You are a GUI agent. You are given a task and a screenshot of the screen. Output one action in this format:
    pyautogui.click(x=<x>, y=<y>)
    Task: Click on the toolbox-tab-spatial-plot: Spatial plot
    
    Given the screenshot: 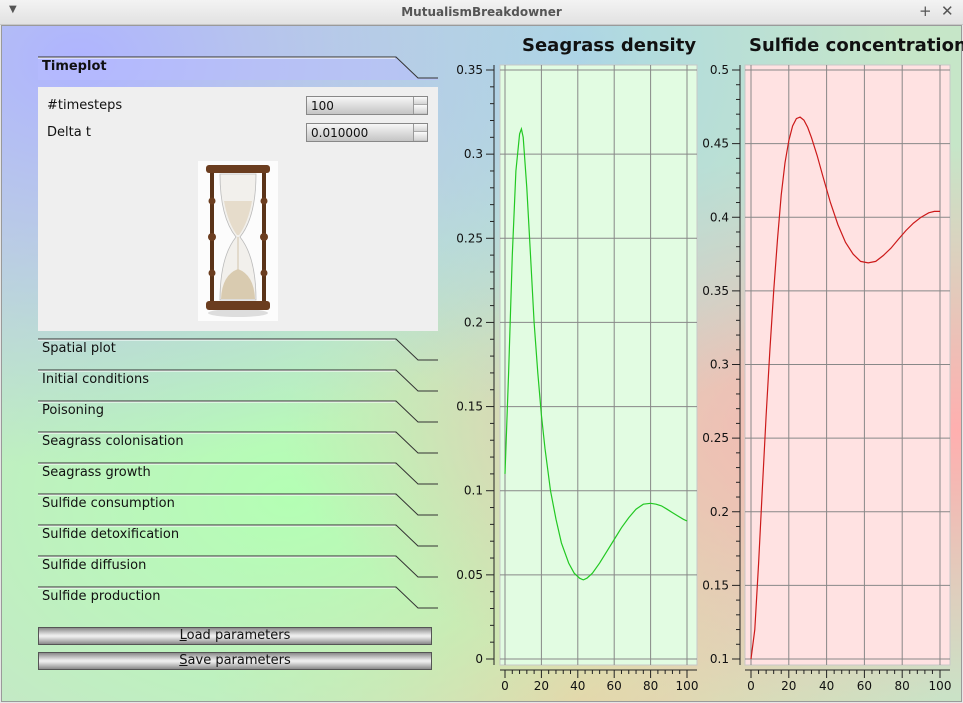 What is the action you would take?
    pyautogui.click(x=238, y=350)
    